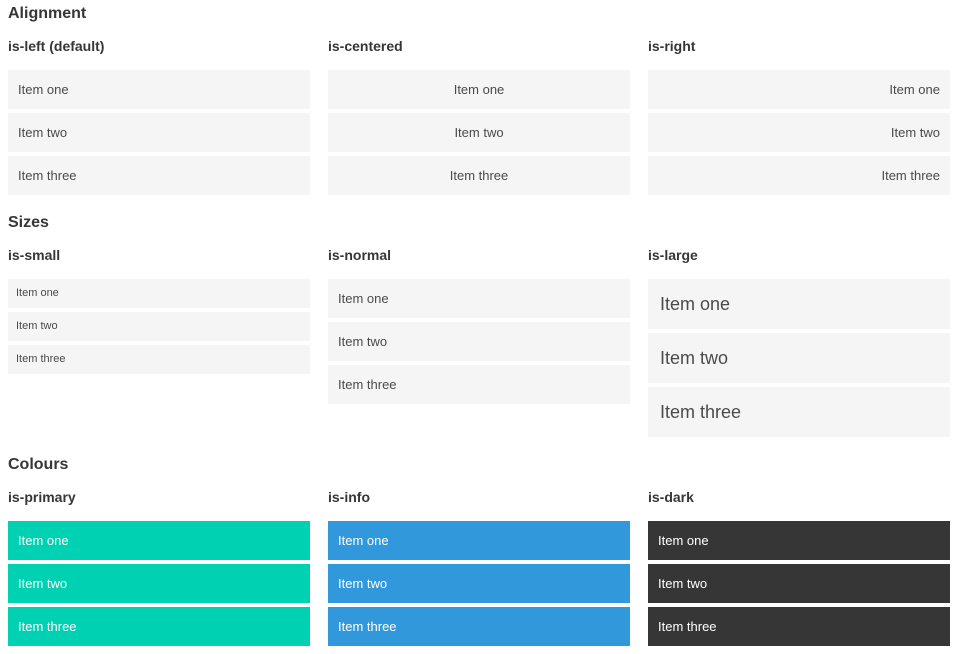  I want to click on column-is-small: is-small Item one Item two Item three, so click(159, 337).